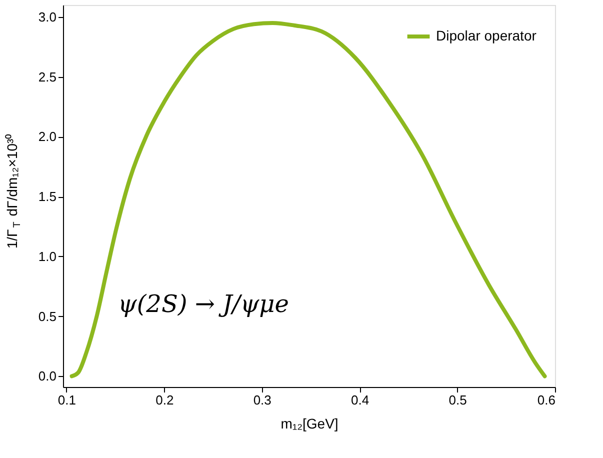 The height and width of the screenshot is (458, 603). What do you see at coordinates (13, 191) in the screenshot?
I see `y-axis-title: 1/ΓT dΓ/dm₁₂×10³⁰` at bounding box center [13, 191].